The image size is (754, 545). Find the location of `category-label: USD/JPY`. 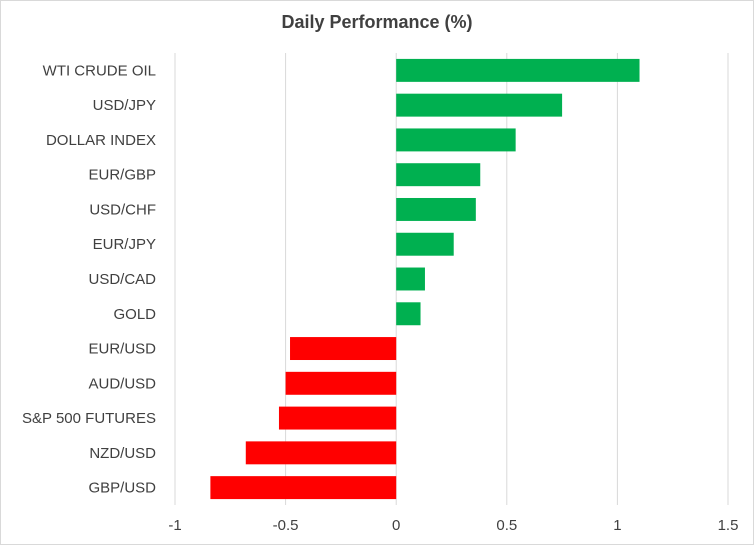

category-label: USD/JPY is located at coordinates (124, 105).